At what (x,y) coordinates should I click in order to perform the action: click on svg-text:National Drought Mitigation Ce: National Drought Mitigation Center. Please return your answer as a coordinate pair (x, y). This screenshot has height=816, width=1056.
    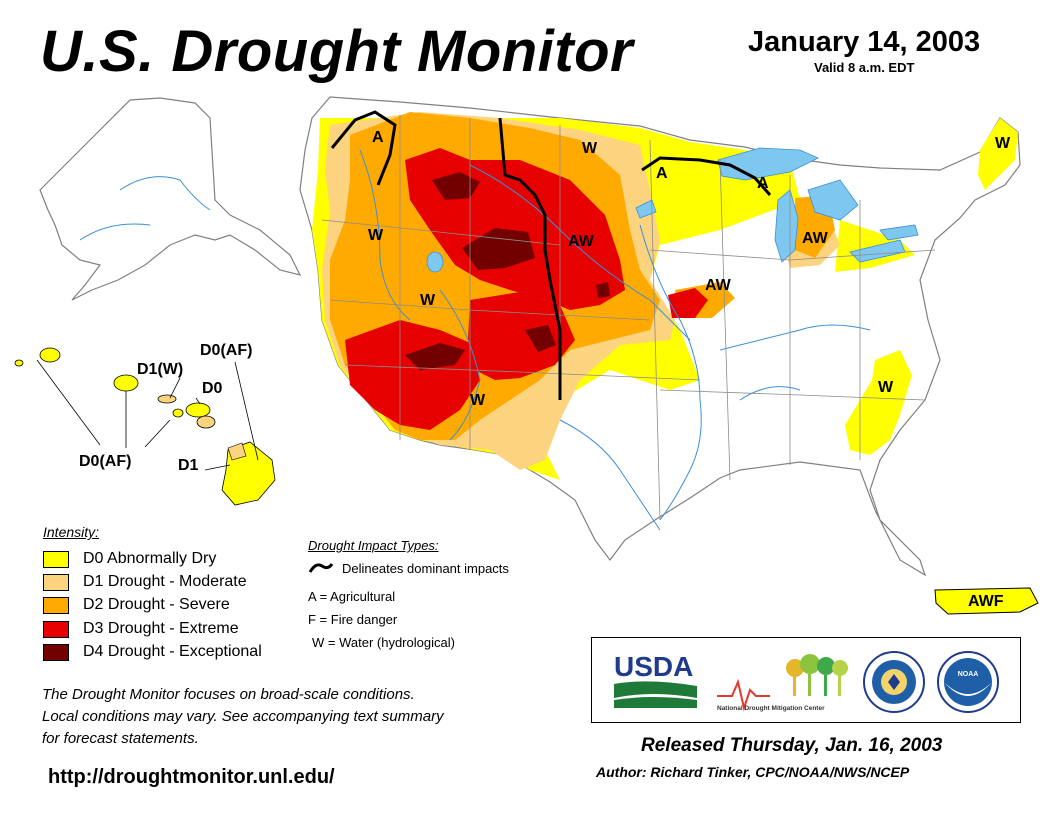
    Looking at the image, I should click on (771, 708).